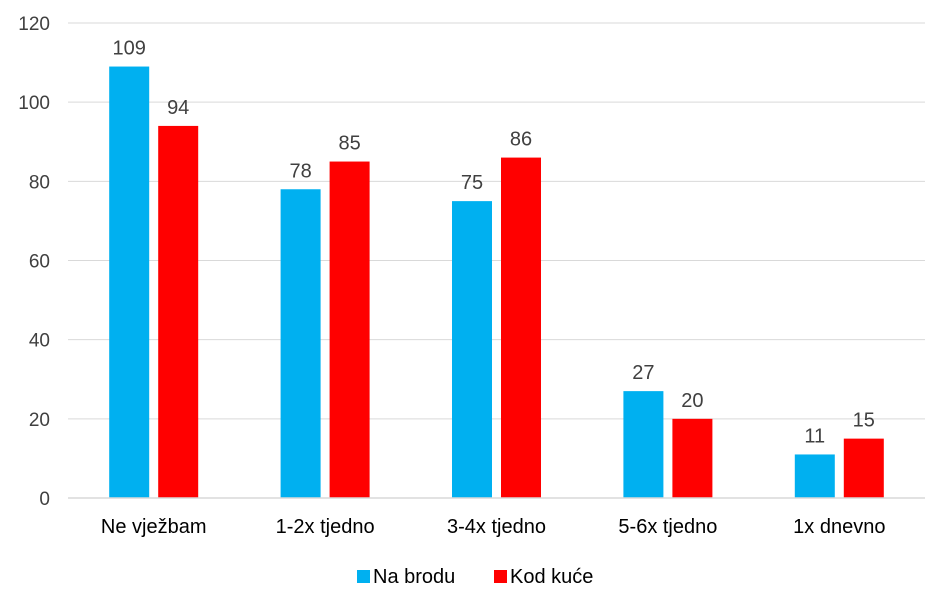 The height and width of the screenshot is (589, 928). I want to click on legend-label: Na brodu, so click(414, 577).